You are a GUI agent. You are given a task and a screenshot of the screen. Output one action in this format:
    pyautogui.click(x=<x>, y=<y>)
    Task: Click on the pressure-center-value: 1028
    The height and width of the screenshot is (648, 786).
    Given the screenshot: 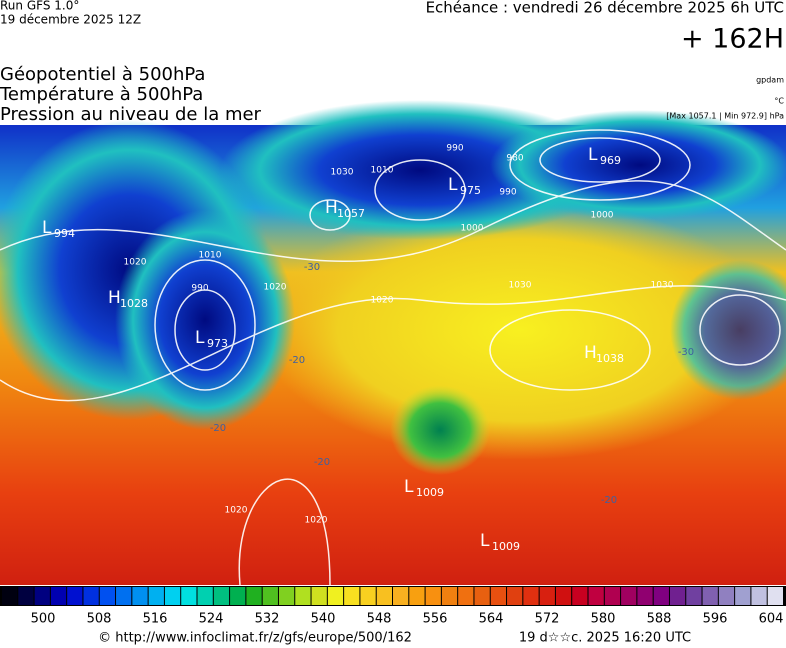 What is the action you would take?
    pyautogui.click(x=134, y=303)
    